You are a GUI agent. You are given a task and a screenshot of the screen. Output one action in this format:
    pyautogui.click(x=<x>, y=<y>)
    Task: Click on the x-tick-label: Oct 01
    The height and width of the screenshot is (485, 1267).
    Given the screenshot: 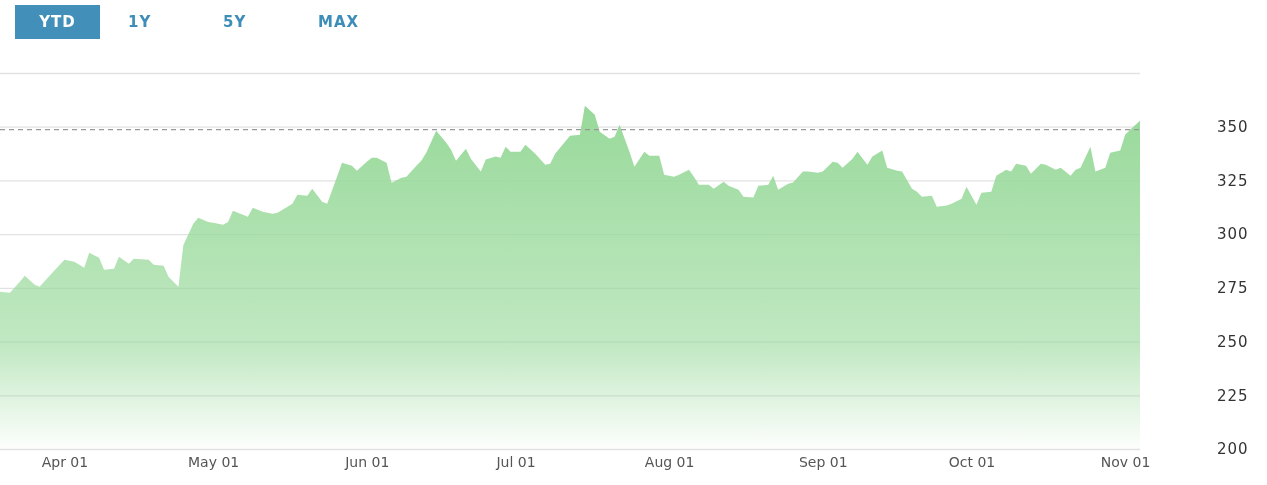 What is the action you would take?
    pyautogui.click(x=972, y=462)
    